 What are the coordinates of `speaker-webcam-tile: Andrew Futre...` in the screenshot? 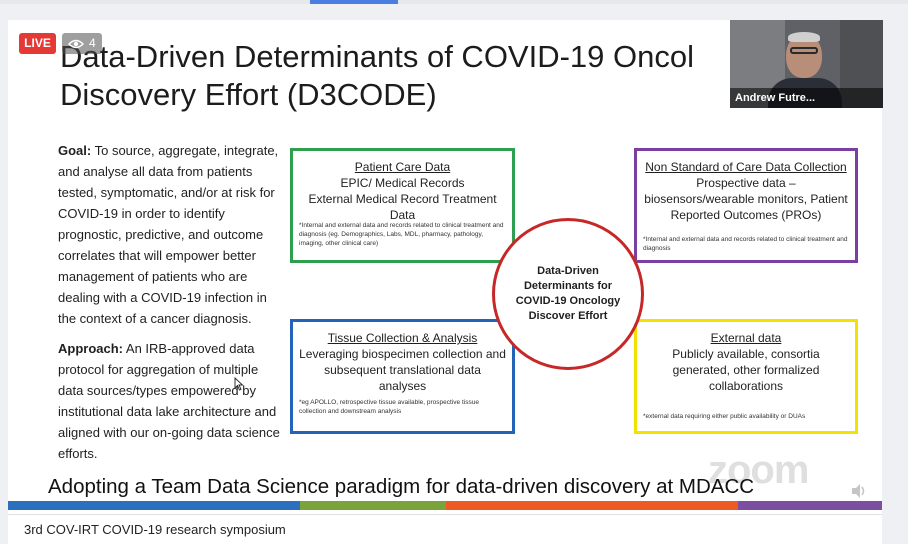 It's located at (806, 64).